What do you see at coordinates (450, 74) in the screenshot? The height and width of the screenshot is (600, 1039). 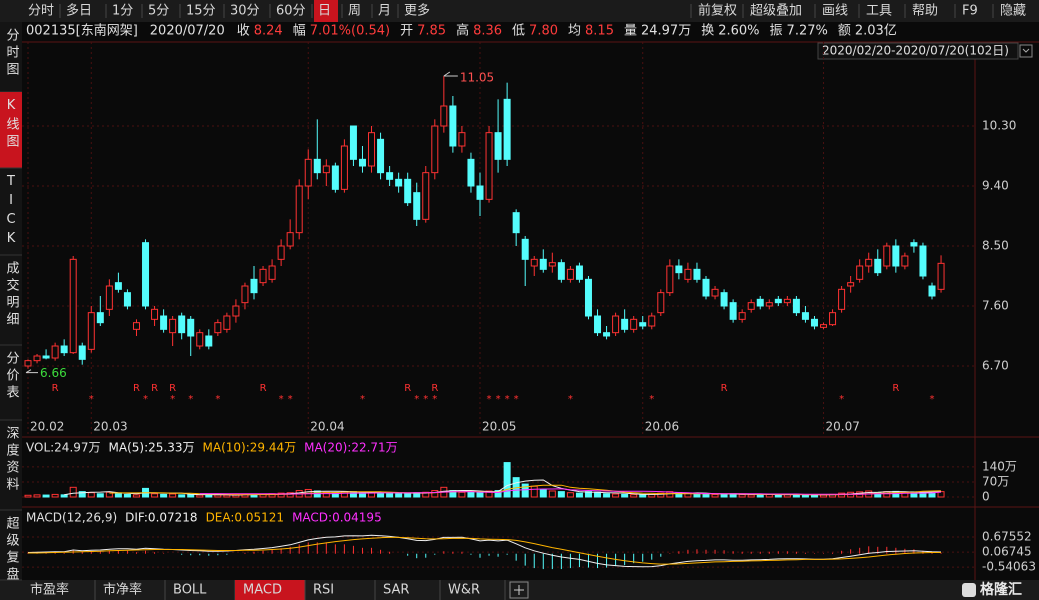 I see `max-arrow` at bounding box center [450, 74].